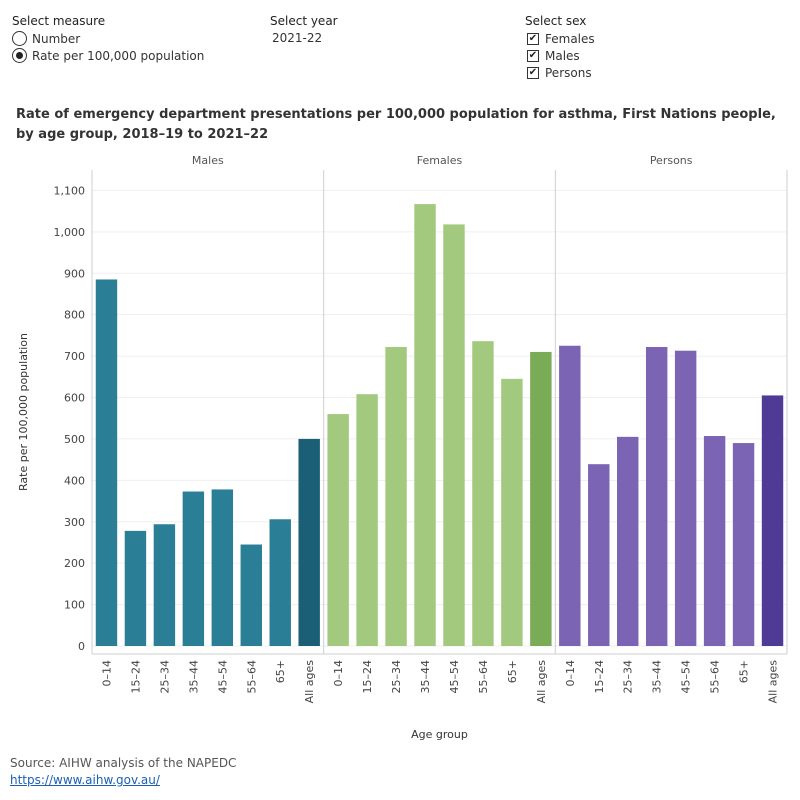 The height and width of the screenshot is (800, 800). I want to click on y-axis-label: Rate per 100,000 population, so click(23, 412).